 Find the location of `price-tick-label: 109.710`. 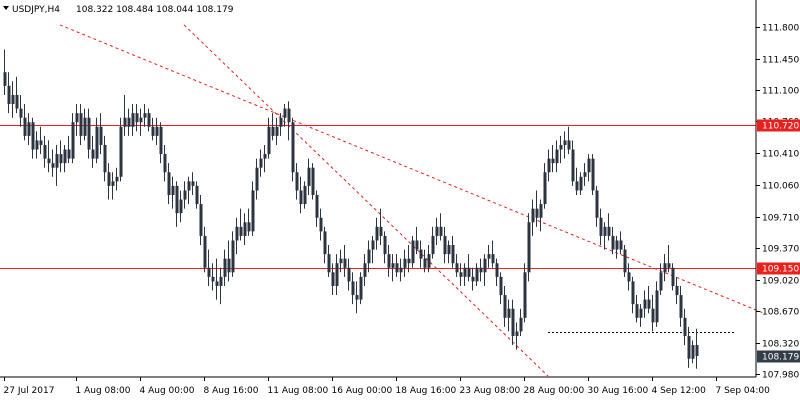

price-tick-label: 109.710 is located at coordinates (780, 219).